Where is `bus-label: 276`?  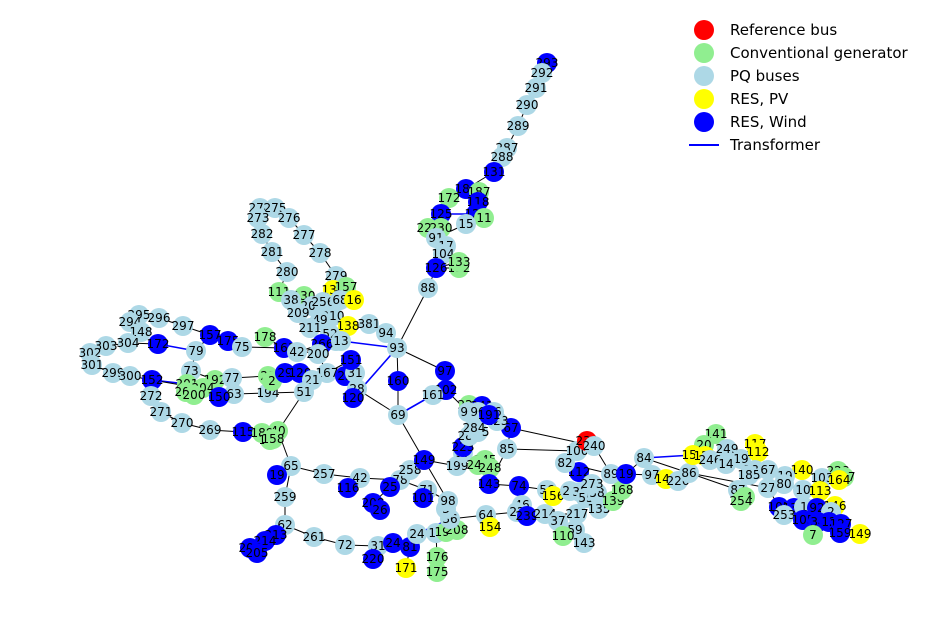
bus-label: 276 is located at coordinates (289, 218).